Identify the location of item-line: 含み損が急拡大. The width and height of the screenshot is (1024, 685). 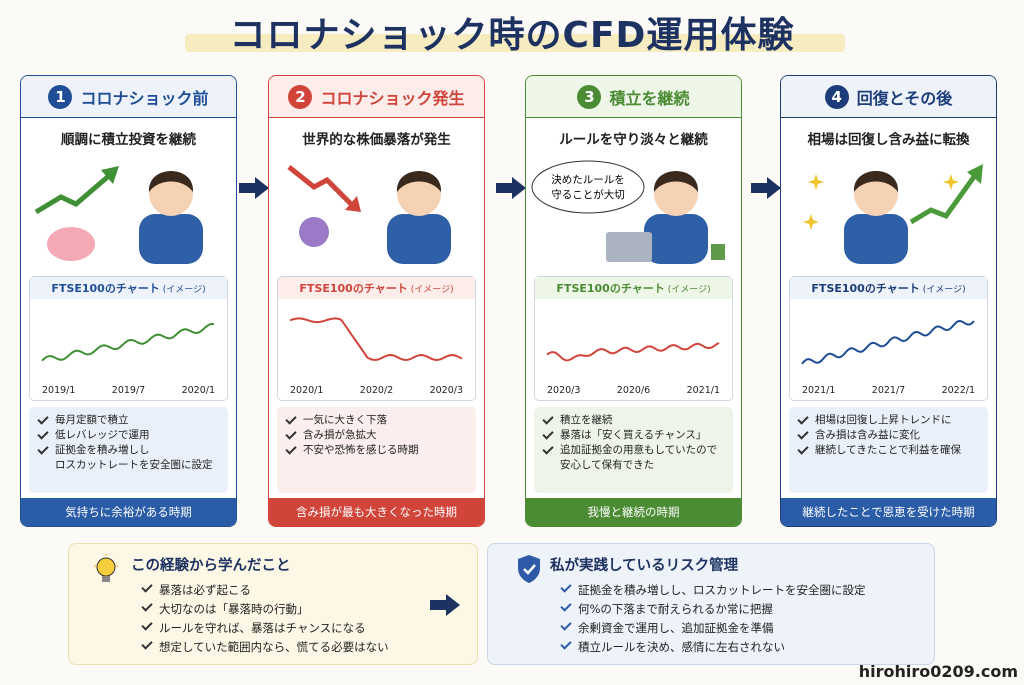
(340, 435).